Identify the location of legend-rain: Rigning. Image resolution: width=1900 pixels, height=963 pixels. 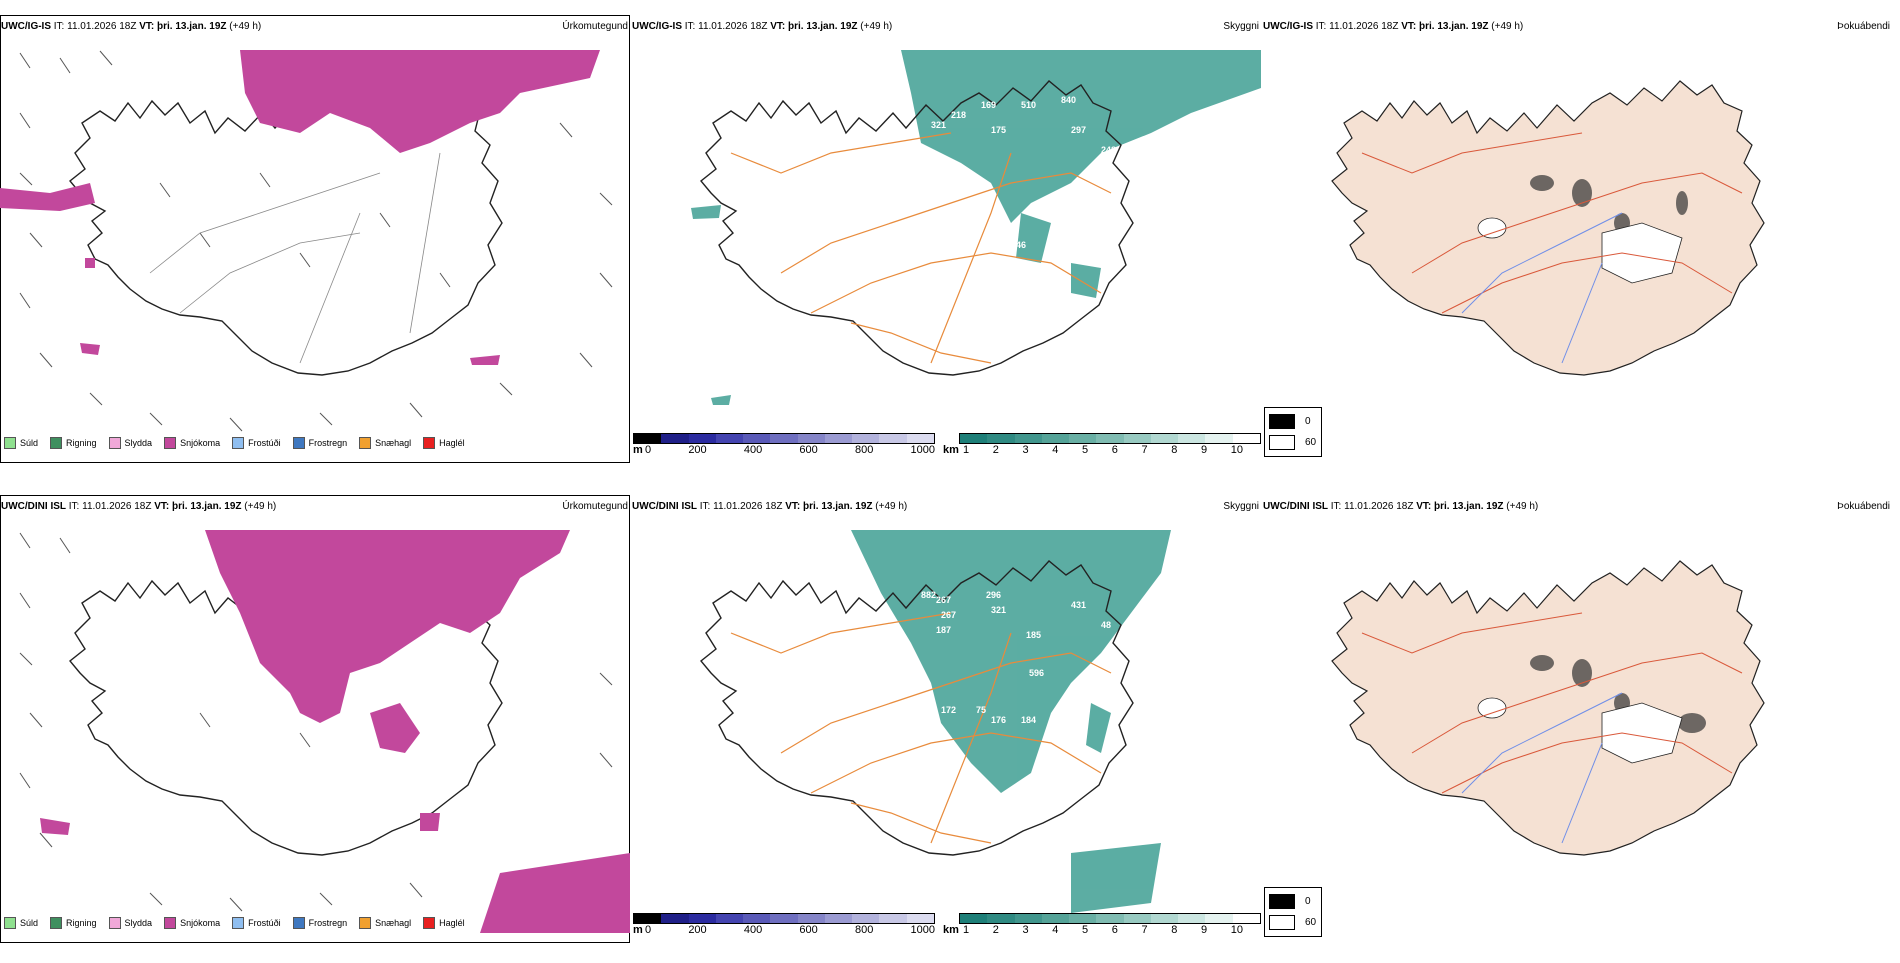
(73, 443).